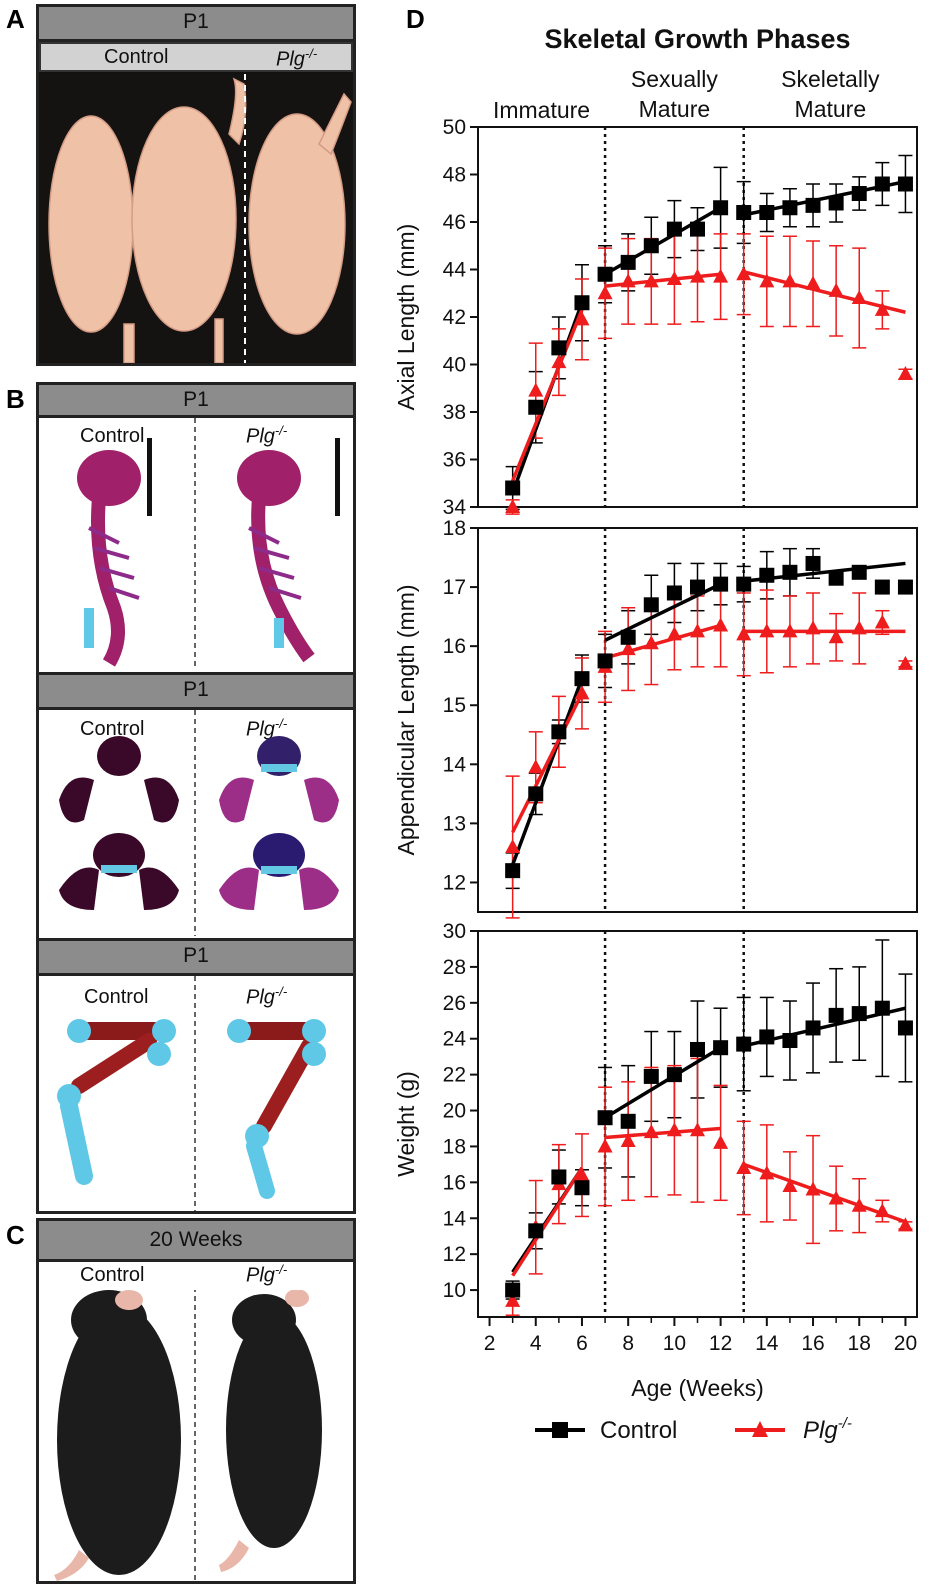  What do you see at coordinates (184, 219) in the screenshot?
I see `pup-middle` at bounding box center [184, 219].